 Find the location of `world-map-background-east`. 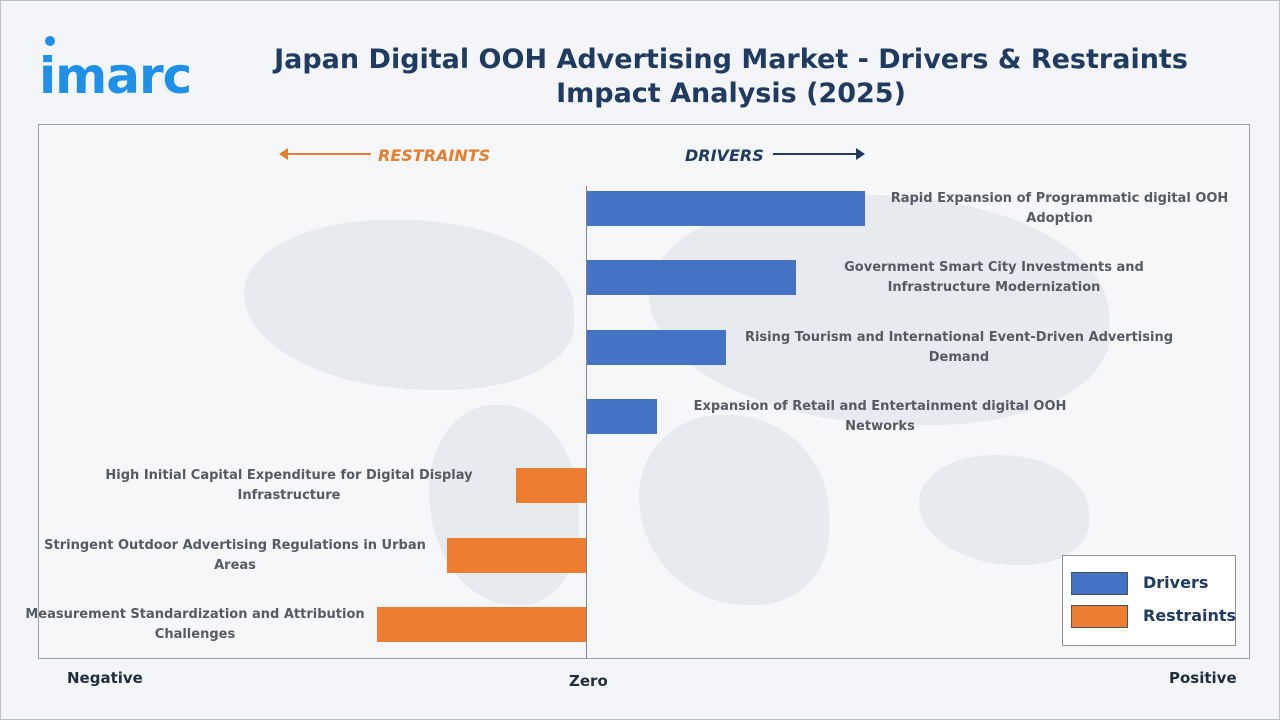

world-map-background-east is located at coordinates (879, 310).